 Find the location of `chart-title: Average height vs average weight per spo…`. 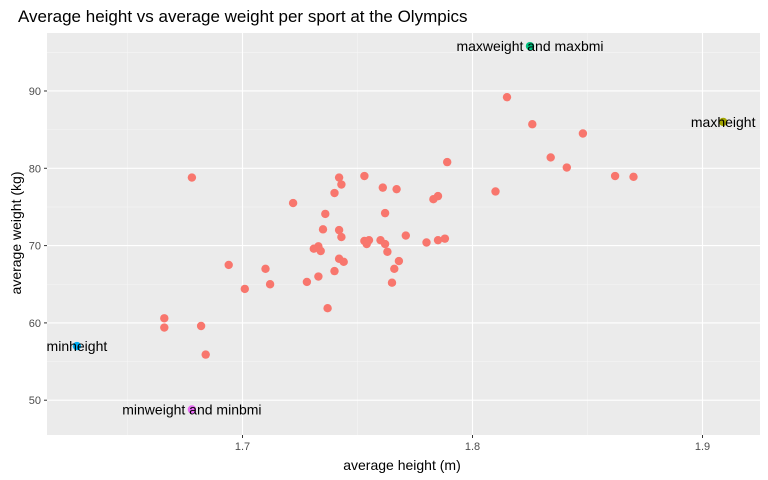

chart-title: Average height vs average weight per spo… is located at coordinates (242, 16).